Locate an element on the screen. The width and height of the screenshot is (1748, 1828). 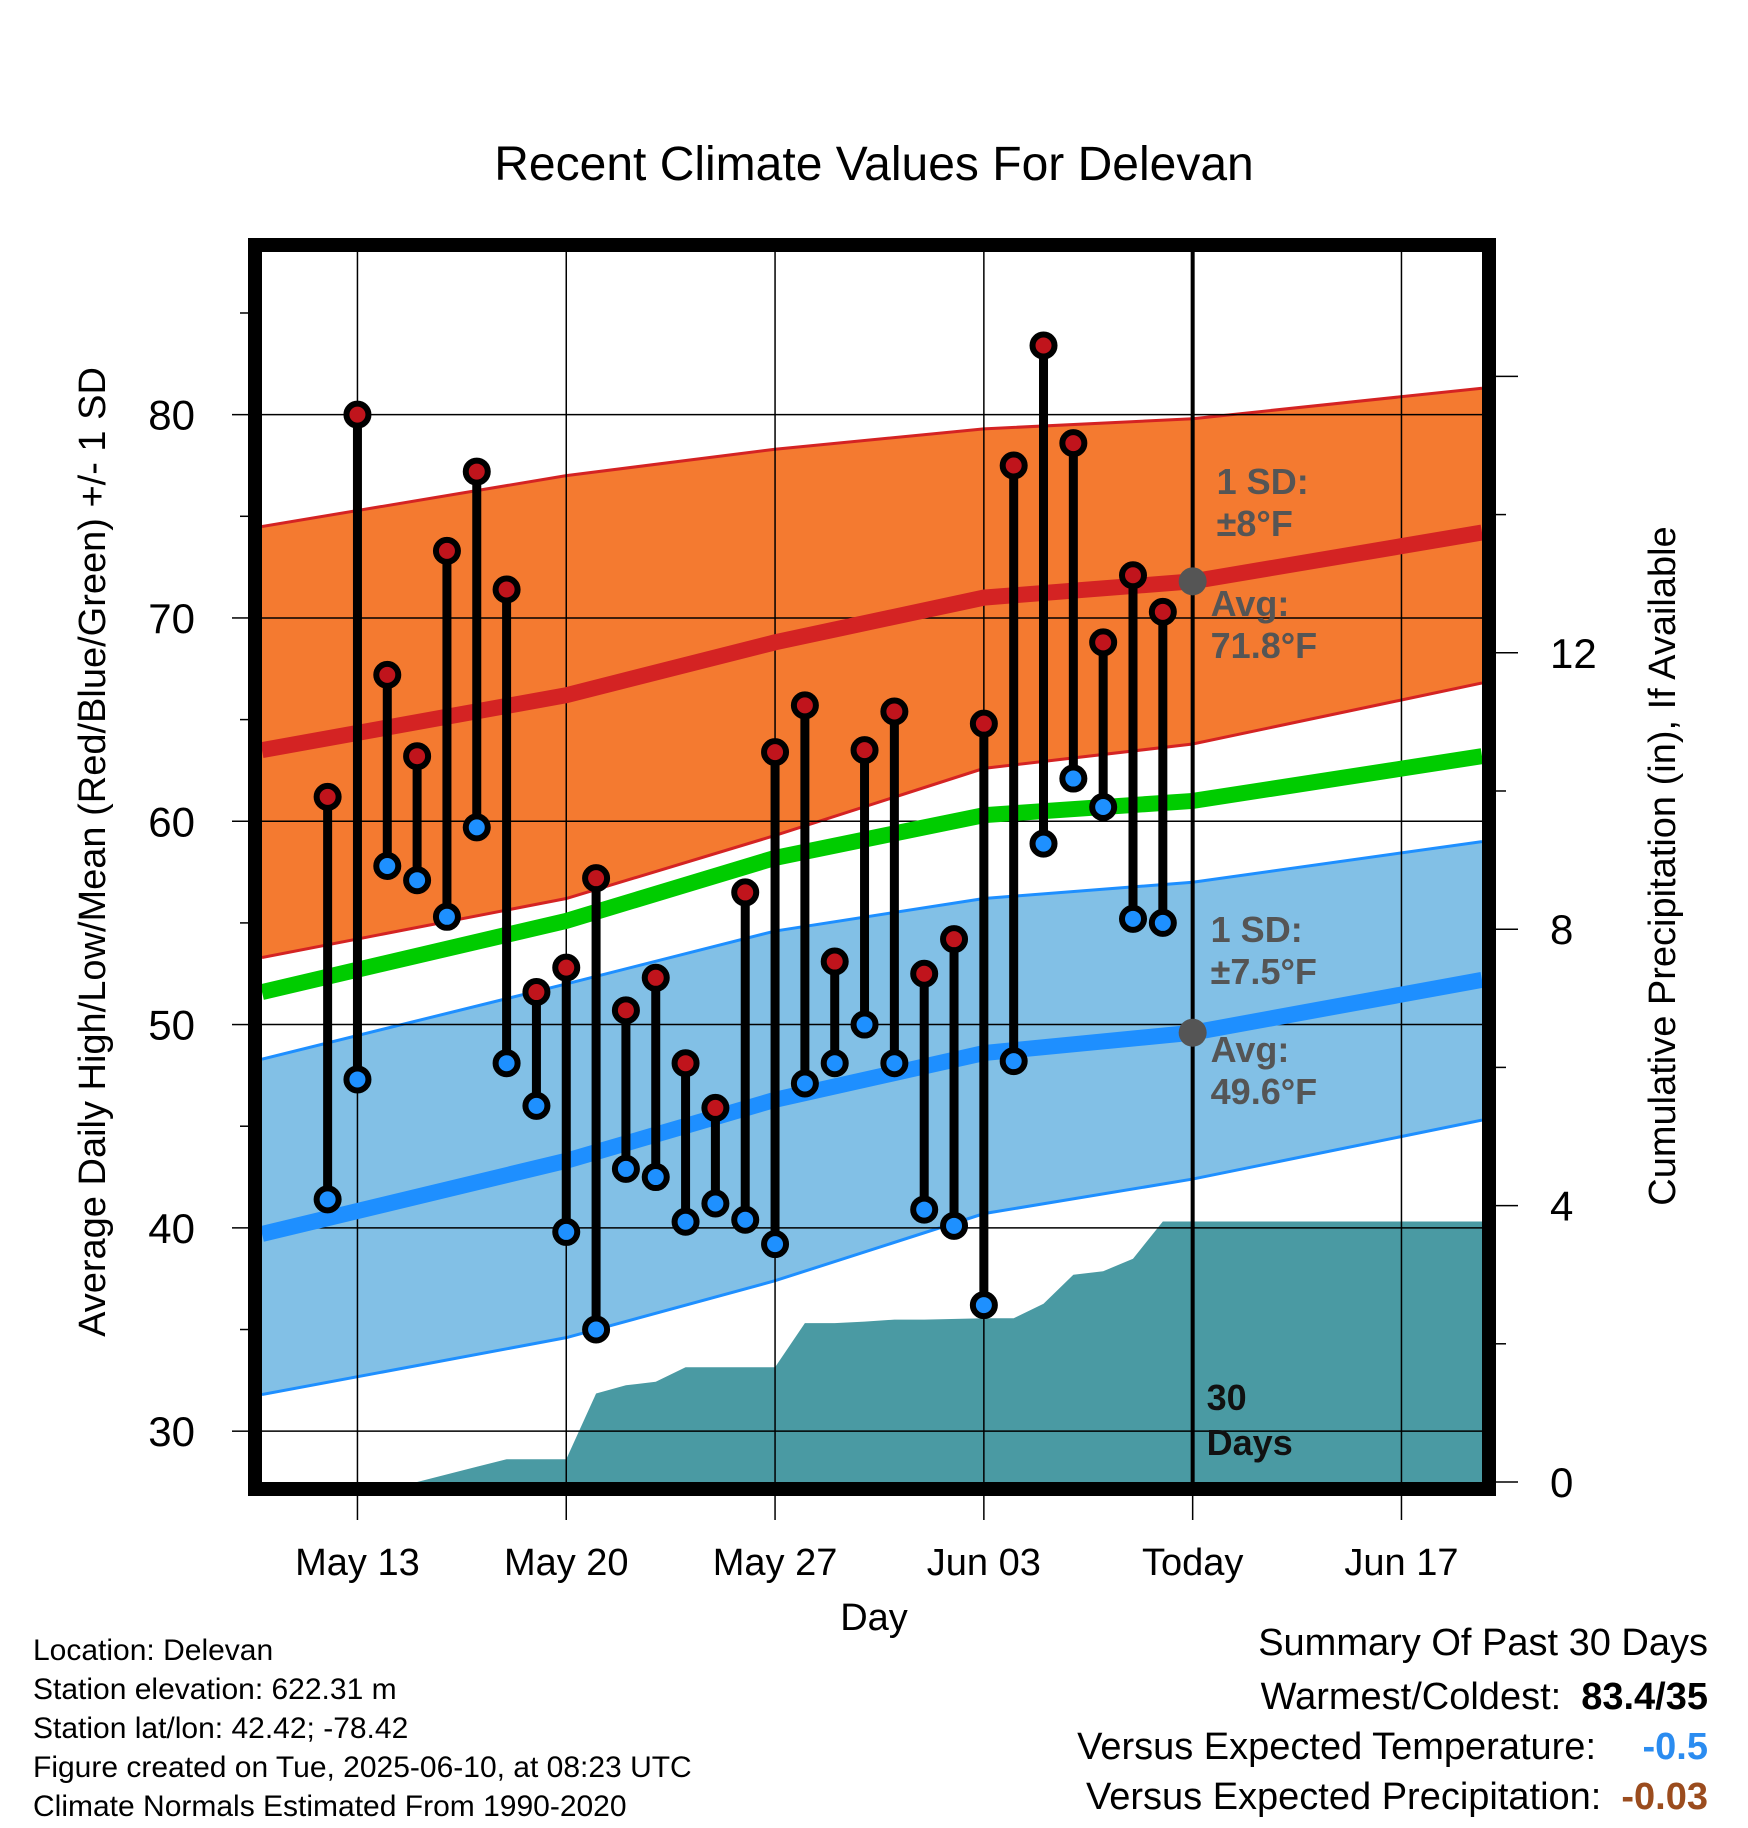
y-tick-label: 40 is located at coordinates (171, 1228).